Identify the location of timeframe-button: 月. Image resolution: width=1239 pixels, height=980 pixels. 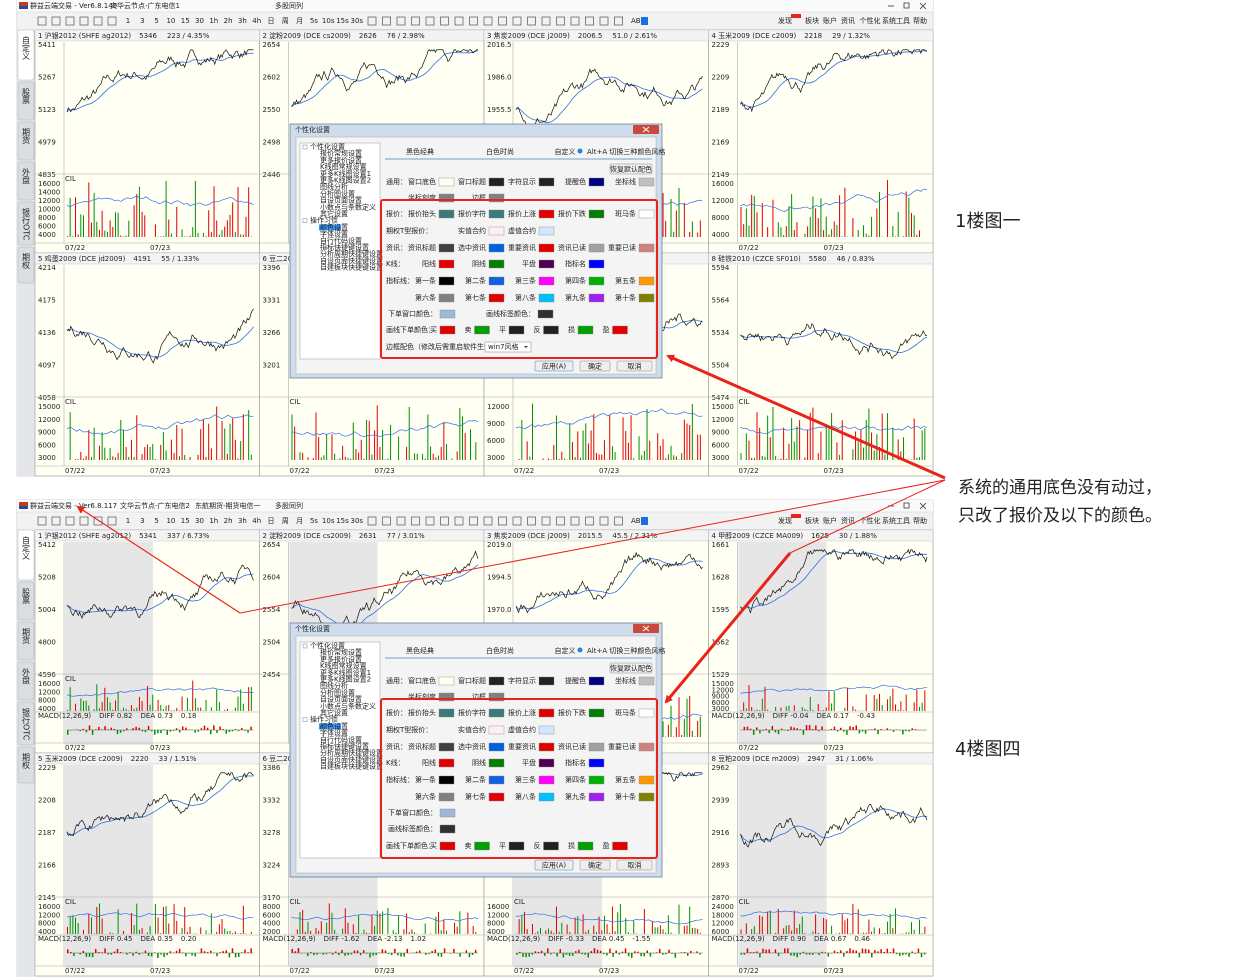
(299, 521).